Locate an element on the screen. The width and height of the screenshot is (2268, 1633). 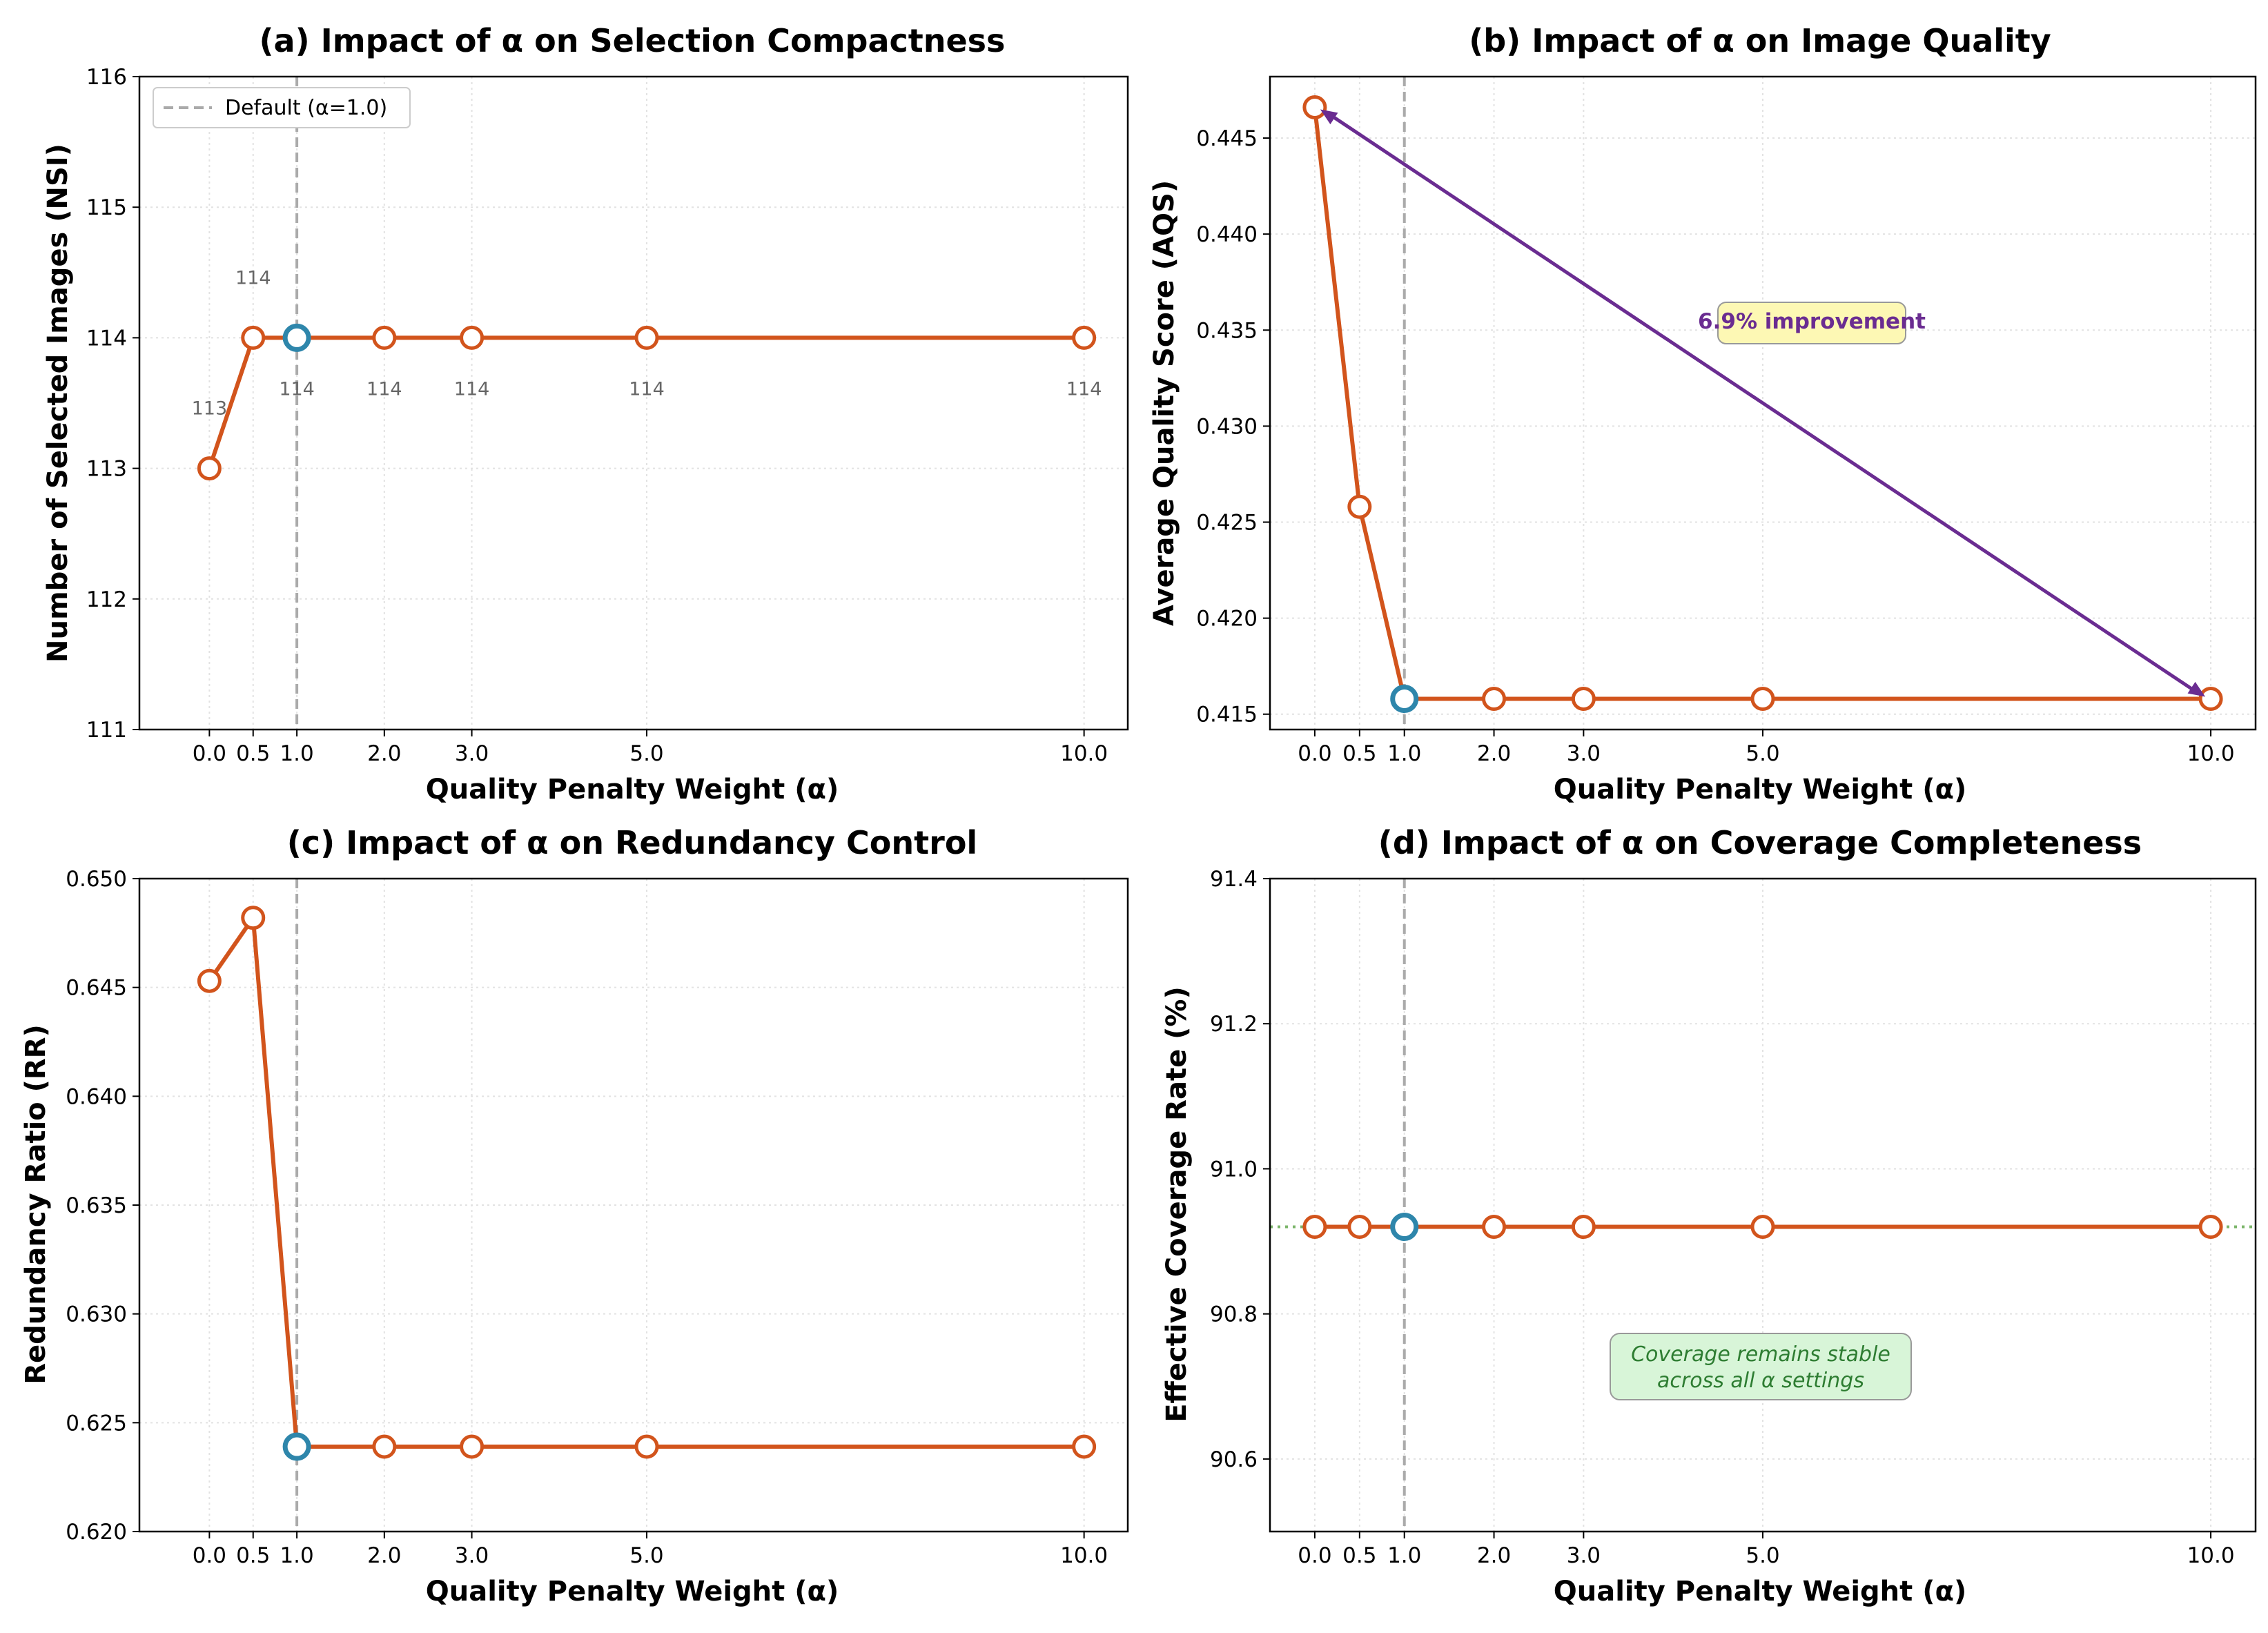
coverage-annotation-line-2: across all α settings is located at coordinates (1760, 1381).